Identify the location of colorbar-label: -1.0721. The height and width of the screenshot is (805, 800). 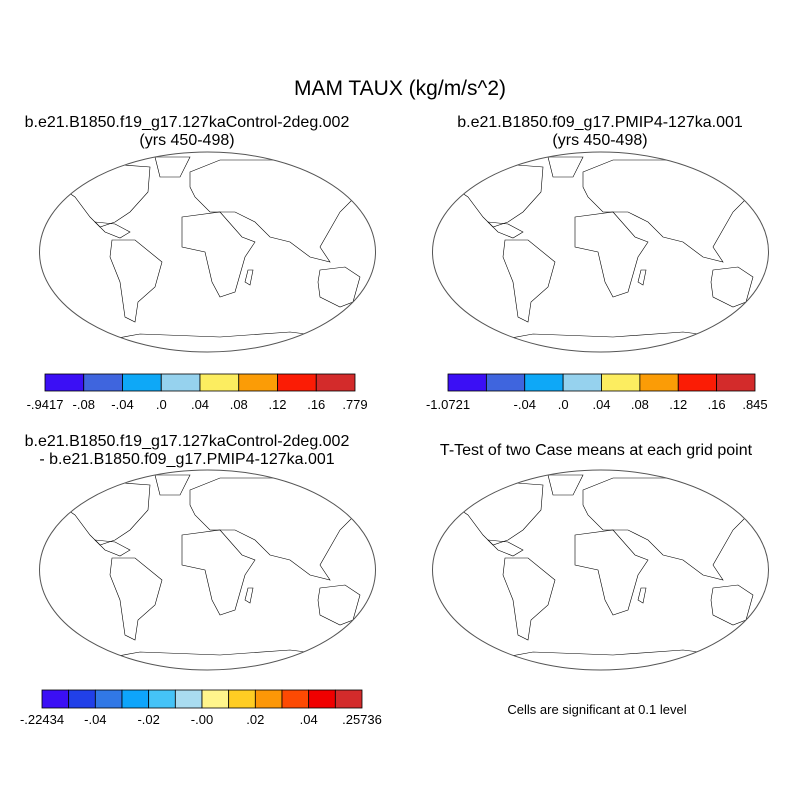
(448, 404).